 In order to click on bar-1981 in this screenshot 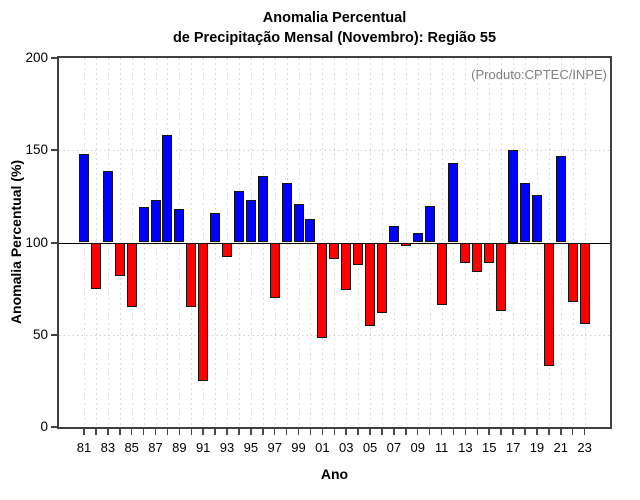, I will do `click(84, 198)`.